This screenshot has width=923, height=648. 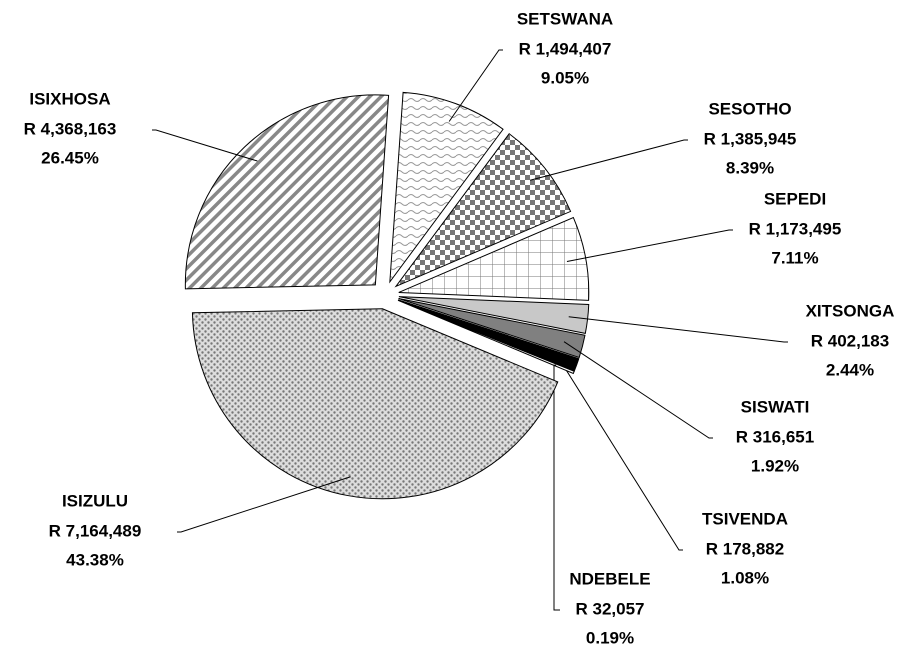 I want to click on percent-label: 8.39%, so click(x=750, y=167).